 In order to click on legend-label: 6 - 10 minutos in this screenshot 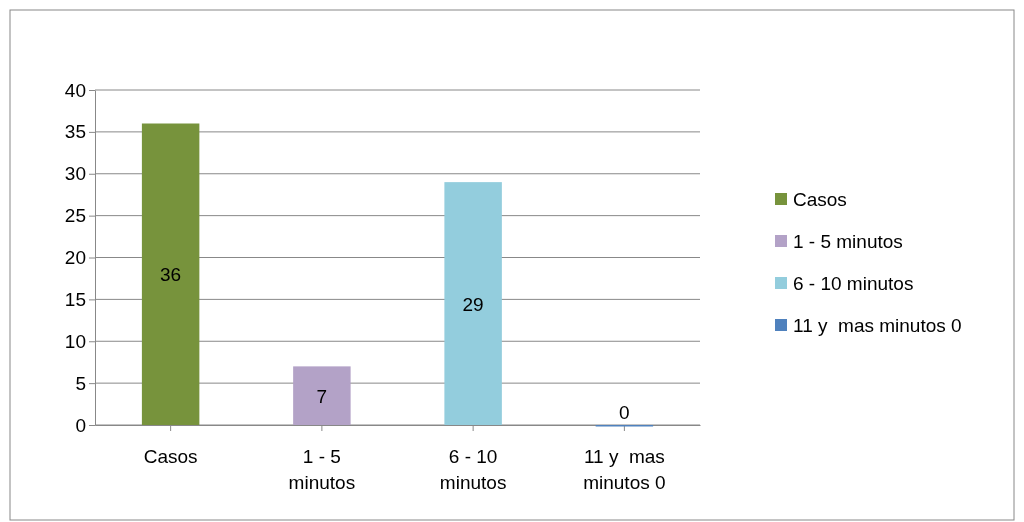, I will do `click(853, 283)`.